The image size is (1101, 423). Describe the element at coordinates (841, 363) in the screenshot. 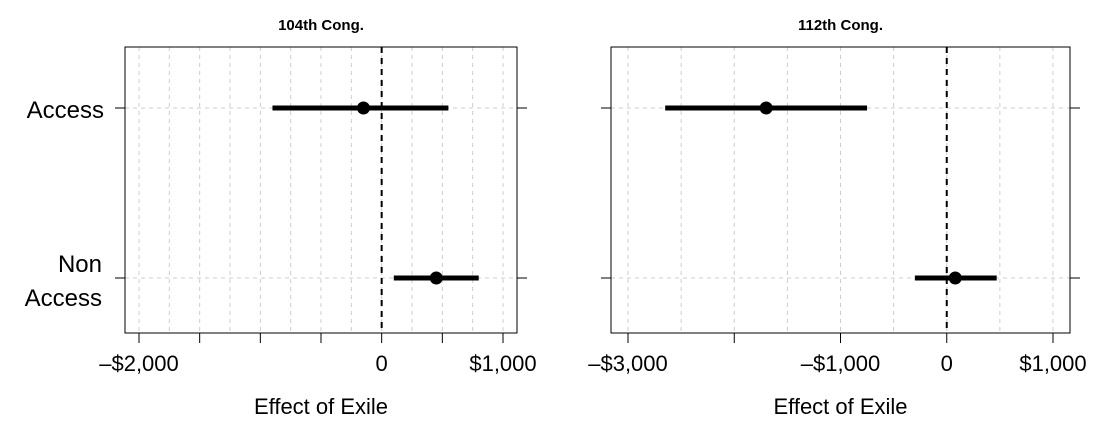

I see `x-tick-label: –$1,000` at that location.